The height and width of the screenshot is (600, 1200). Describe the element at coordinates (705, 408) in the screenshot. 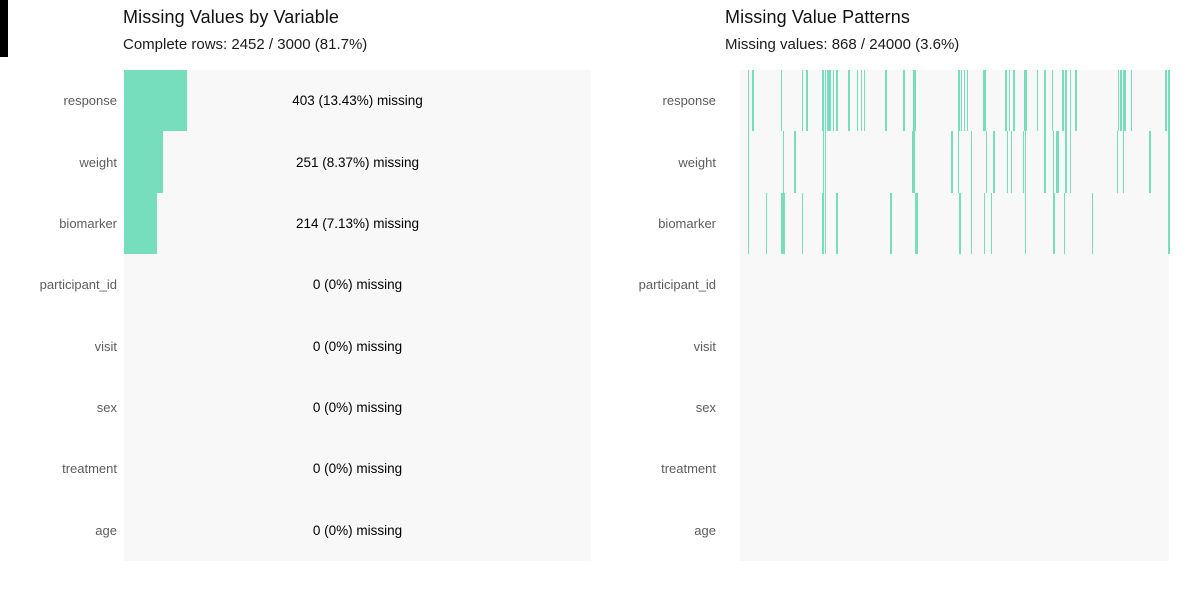

I see `row-label-sex: sex` at that location.